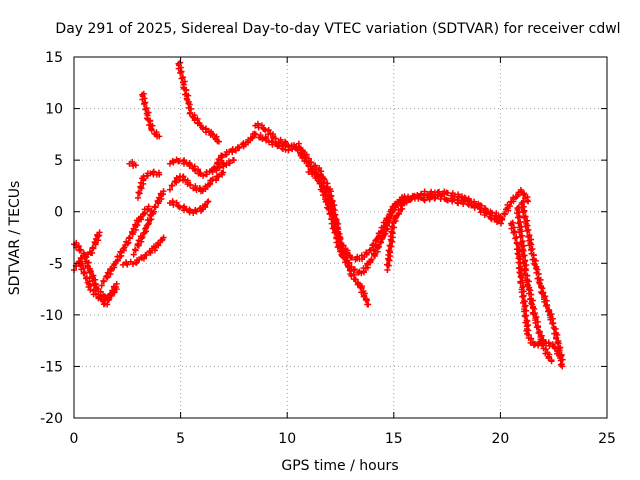 The image size is (640, 480). What do you see at coordinates (51, 419) in the screenshot?
I see `y-tick-label: -20` at bounding box center [51, 419].